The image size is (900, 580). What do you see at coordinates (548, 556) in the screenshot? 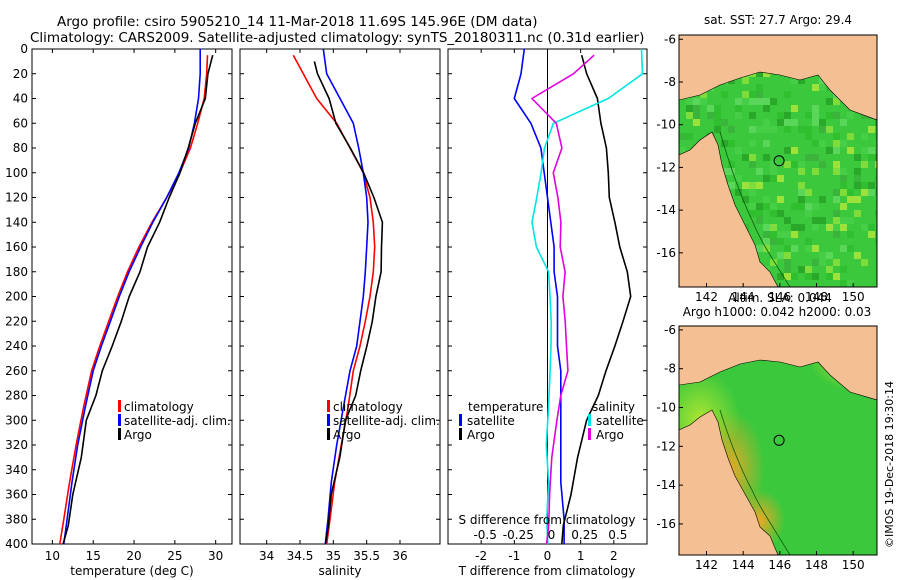
I see `x-tick-label: 0` at bounding box center [548, 556].